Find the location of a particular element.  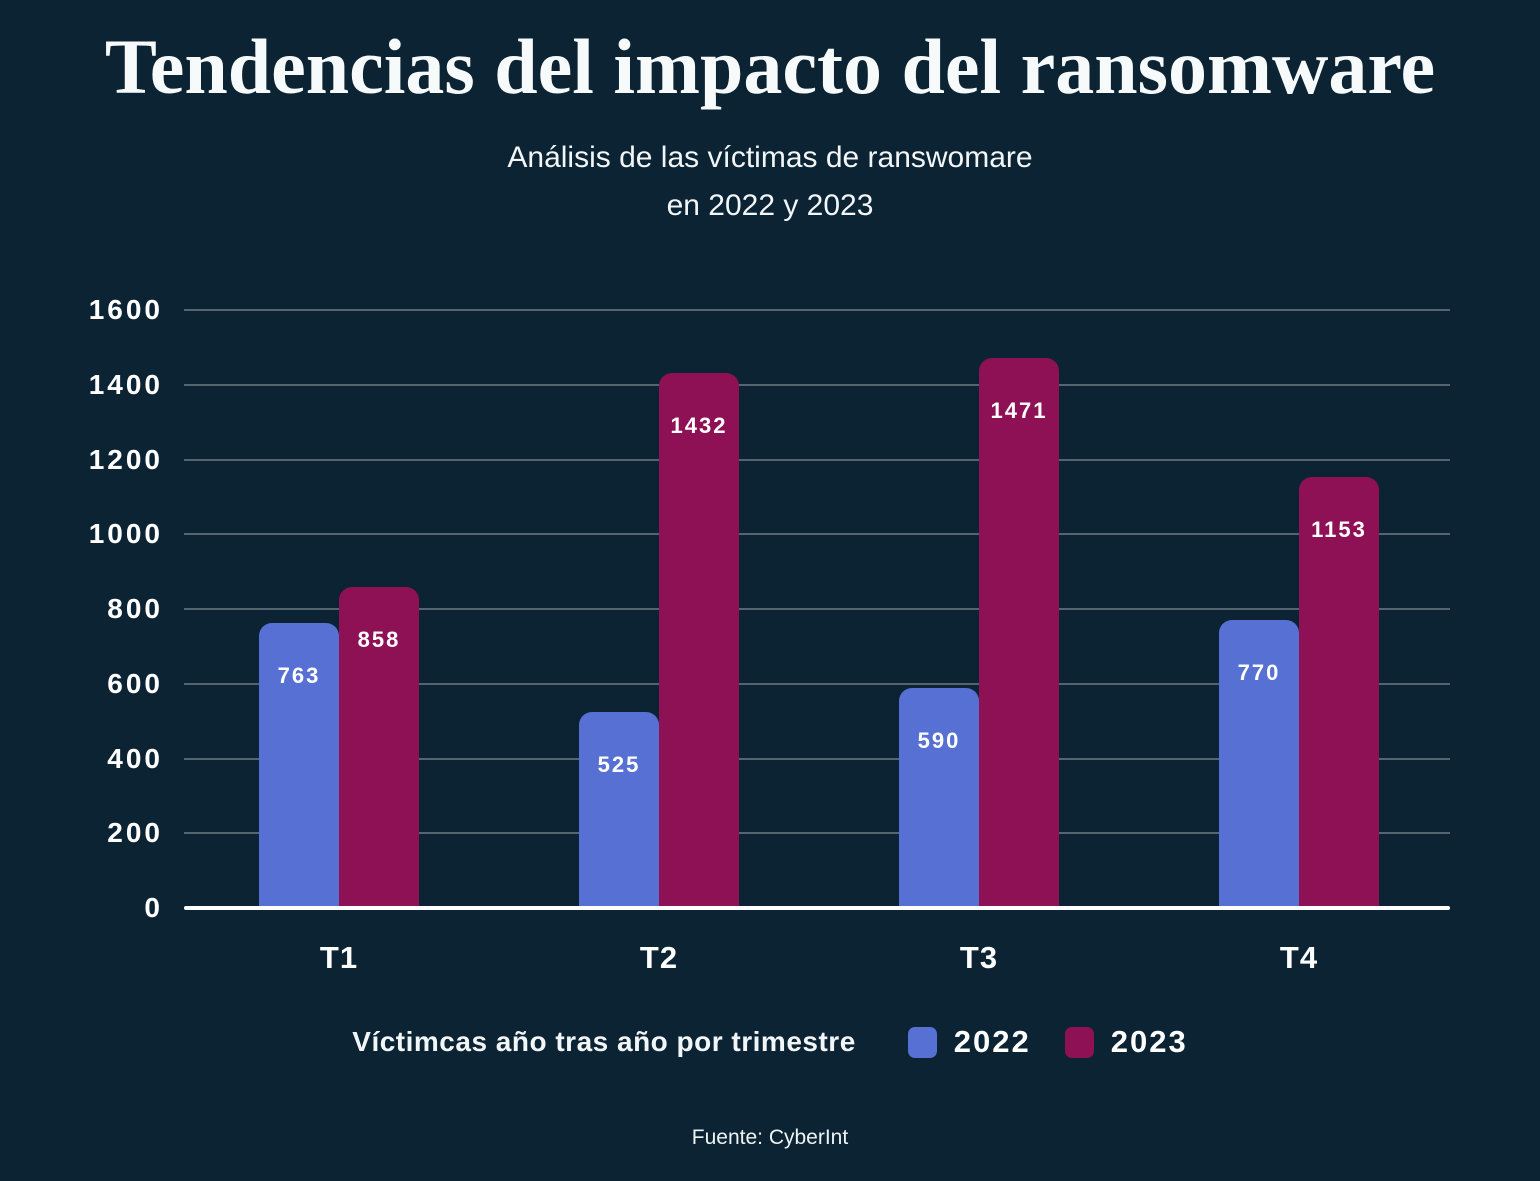

x-tick-label-T1: T1 is located at coordinates (339, 957).